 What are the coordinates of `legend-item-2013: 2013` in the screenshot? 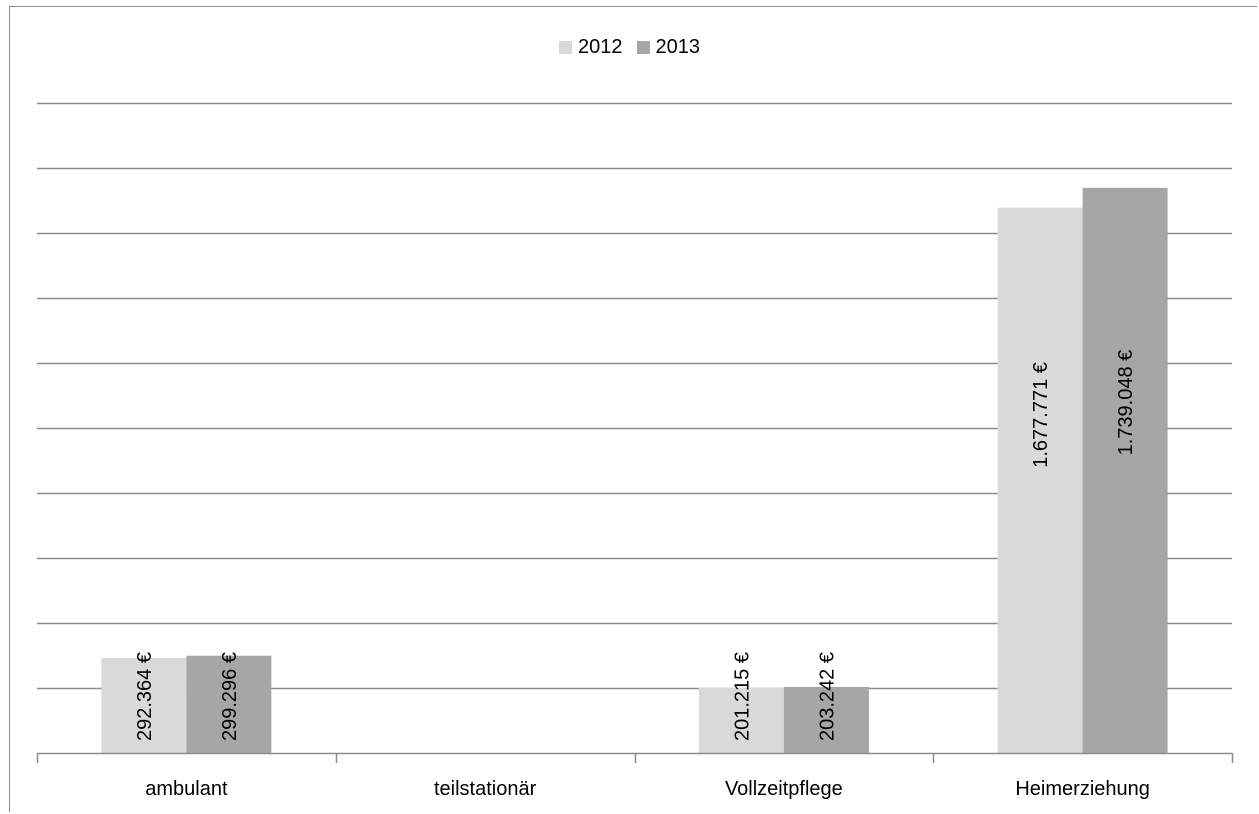 It's located at (668, 47).